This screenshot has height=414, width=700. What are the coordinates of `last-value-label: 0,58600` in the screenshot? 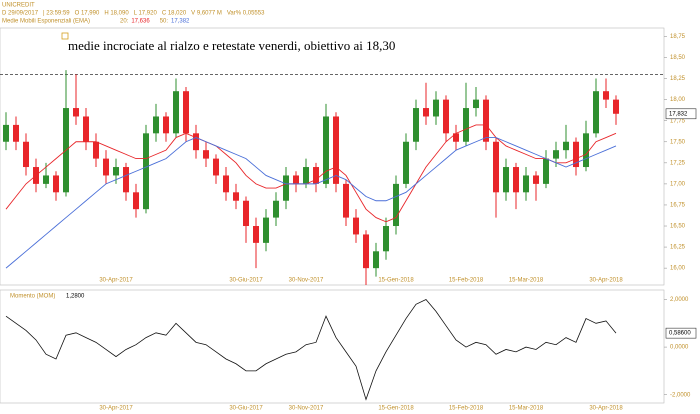 It's located at (680, 334).